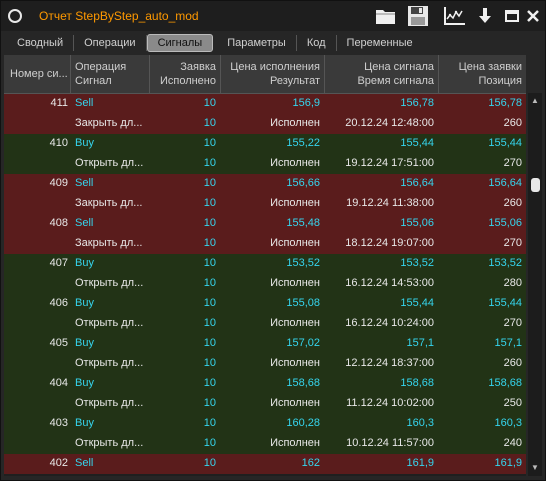 Image resolution: width=546 pixels, height=481 pixels. Describe the element at coordinates (505, 183) in the screenshot. I see `cell-order-price: 156,64` at that location.